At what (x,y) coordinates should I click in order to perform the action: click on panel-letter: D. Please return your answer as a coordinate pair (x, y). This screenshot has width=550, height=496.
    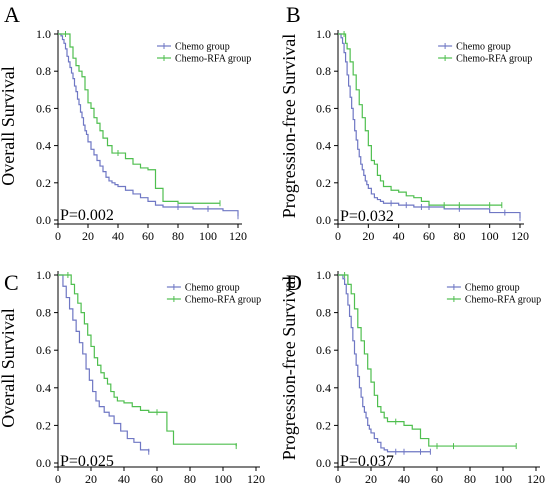
    Looking at the image, I should click on (294, 282).